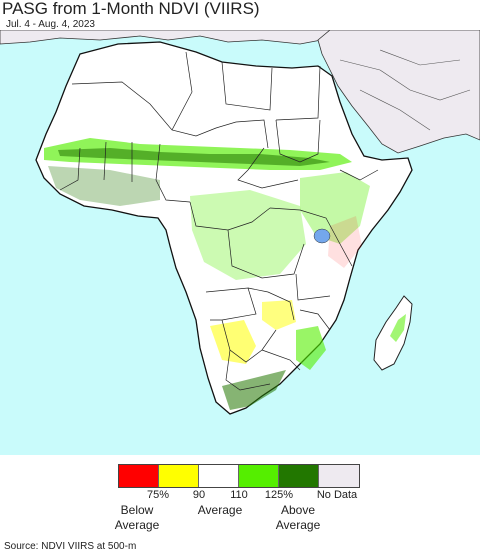 This screenshot has width=480, height=555. I want to click on legend-above-line2: Average, so click(298, 525).